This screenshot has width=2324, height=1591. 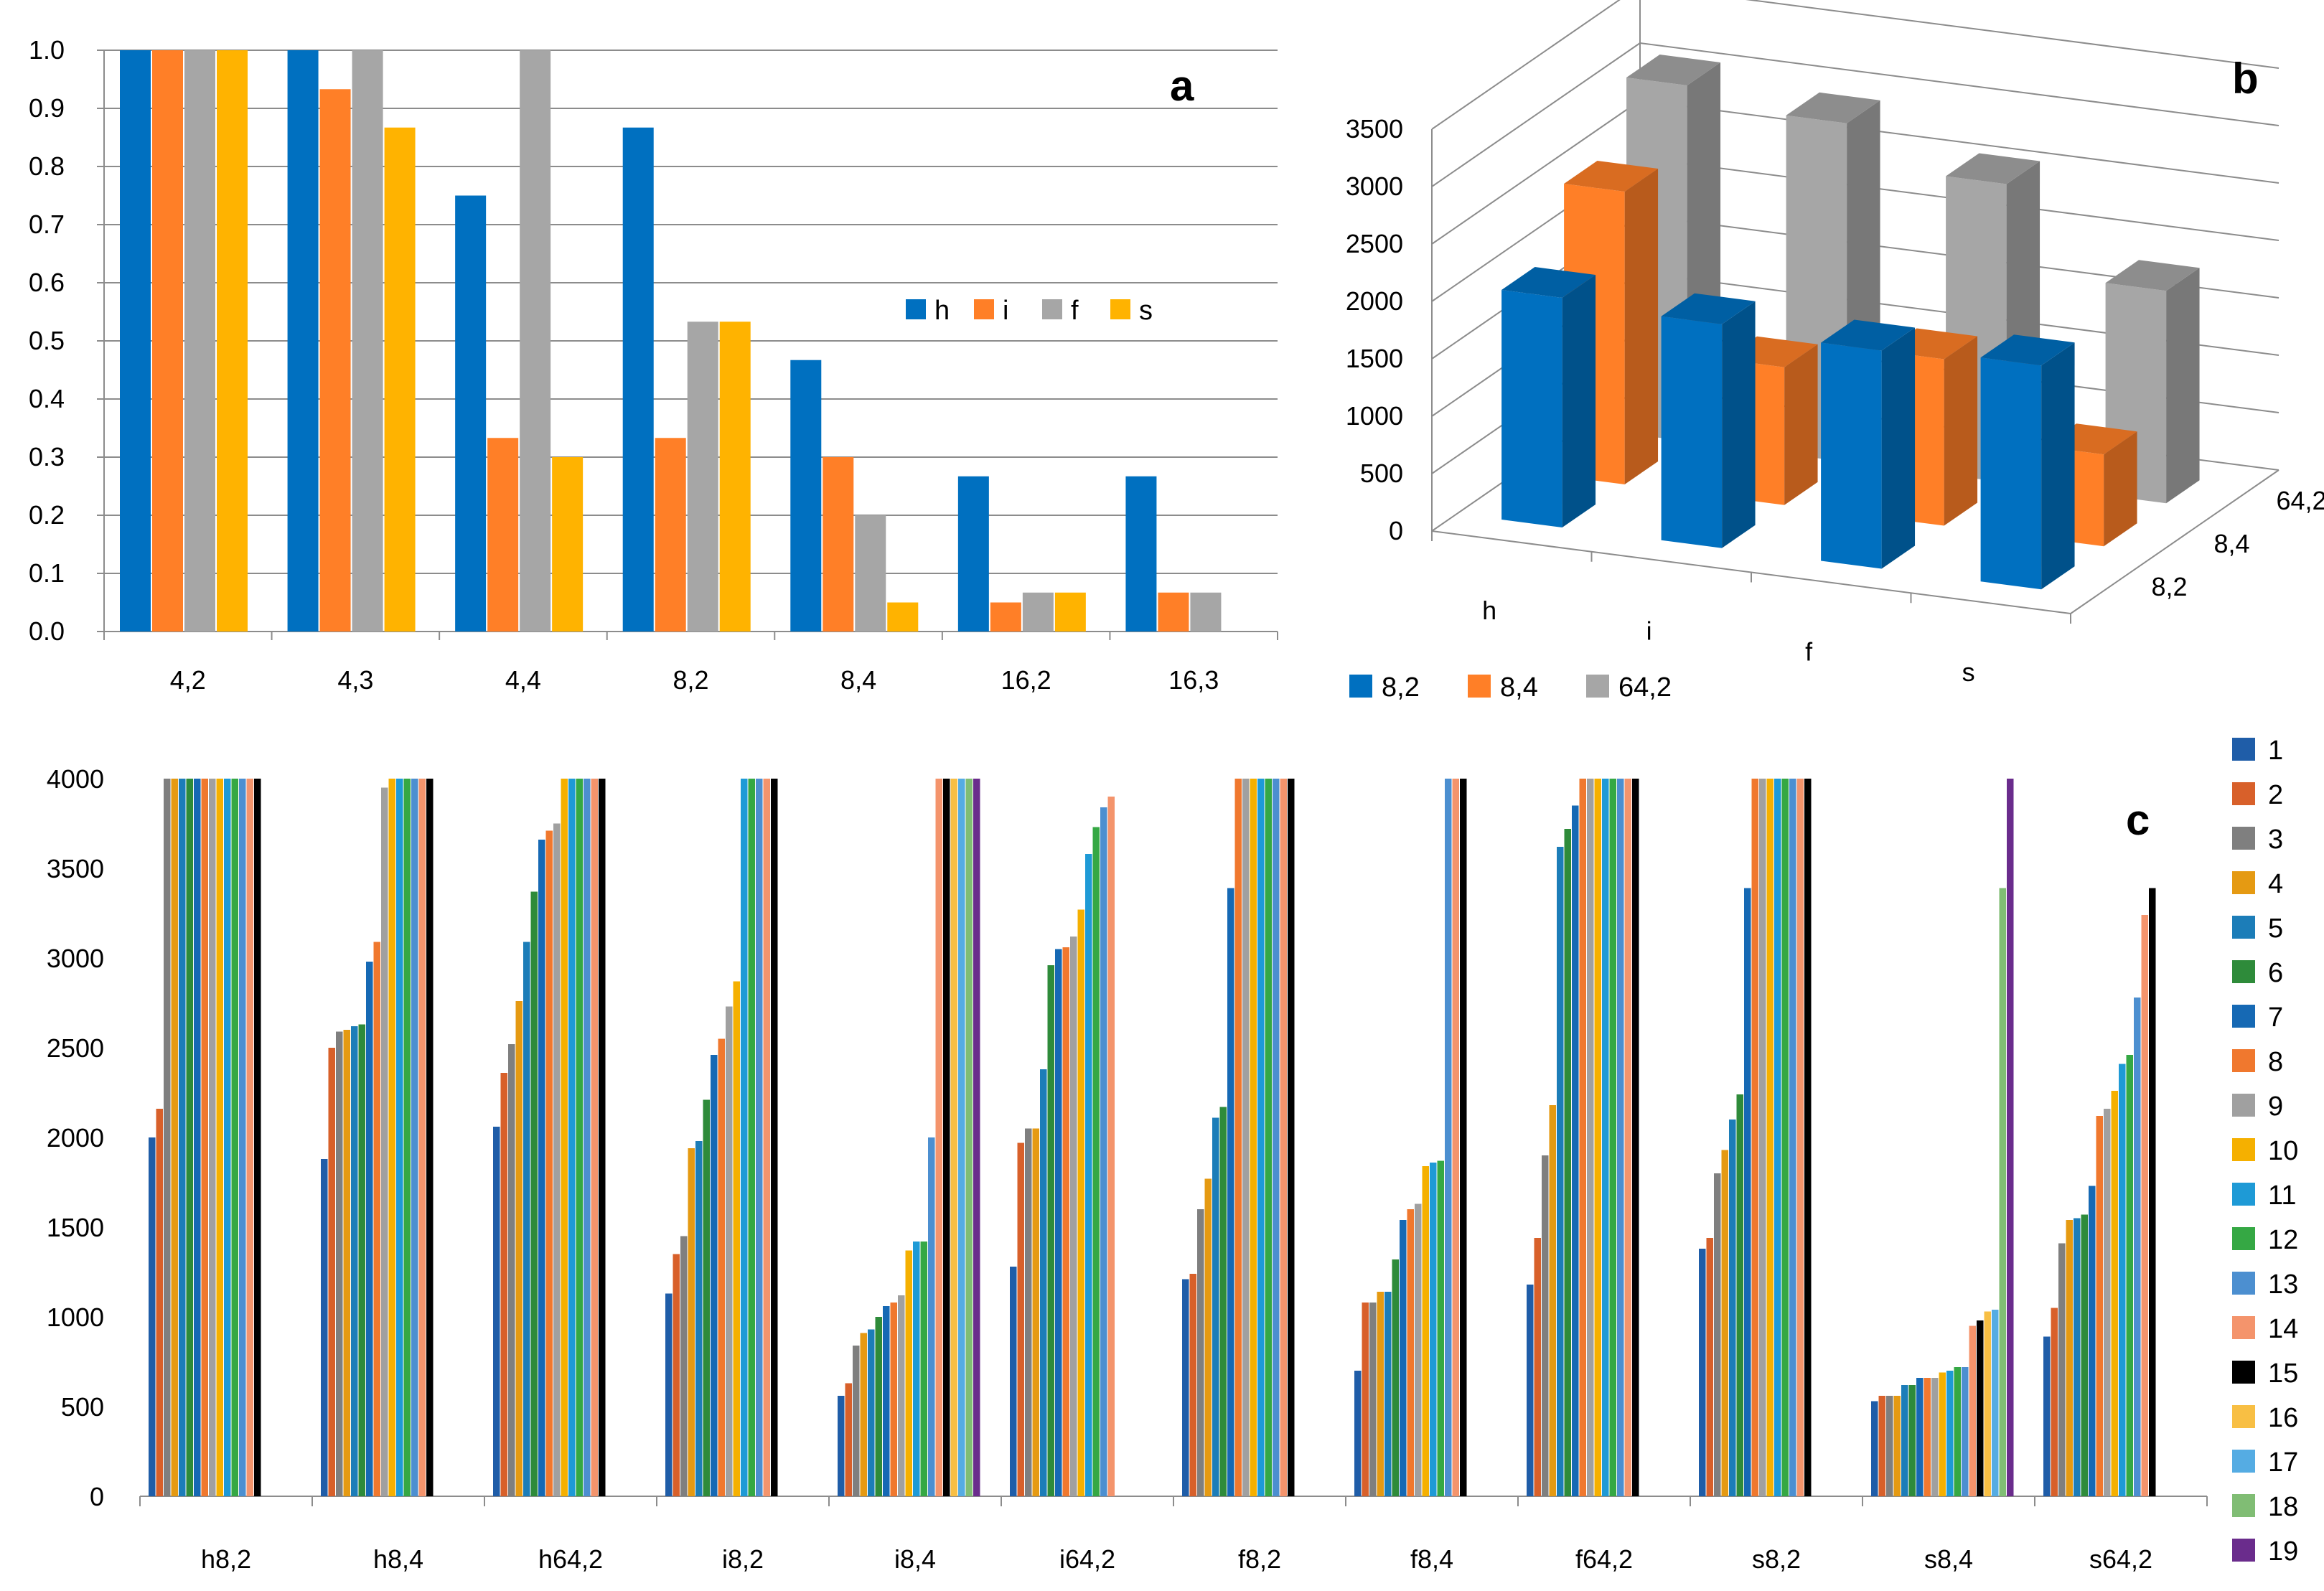 I want to click on depth-axis-line, so click(x=2175, y=541).